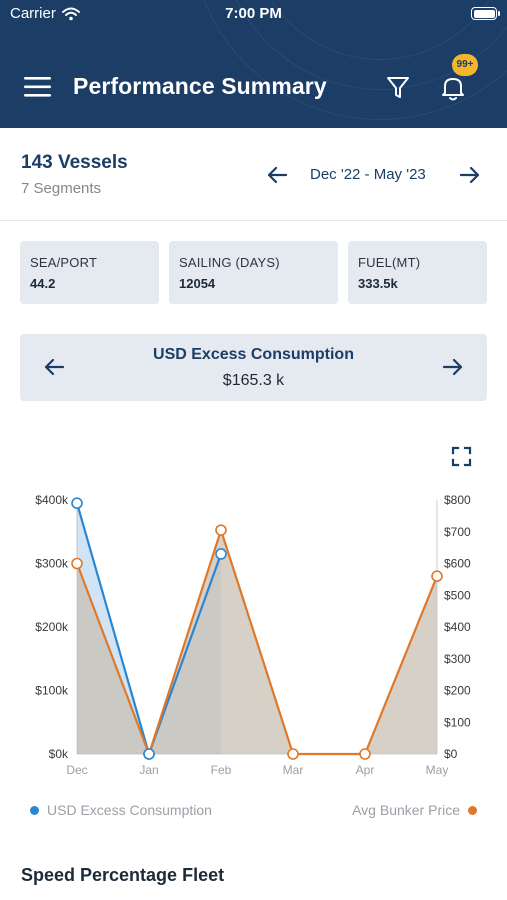 This screenshot has height=900, width=507. I want to click on battery-icon, so click(485, 13).